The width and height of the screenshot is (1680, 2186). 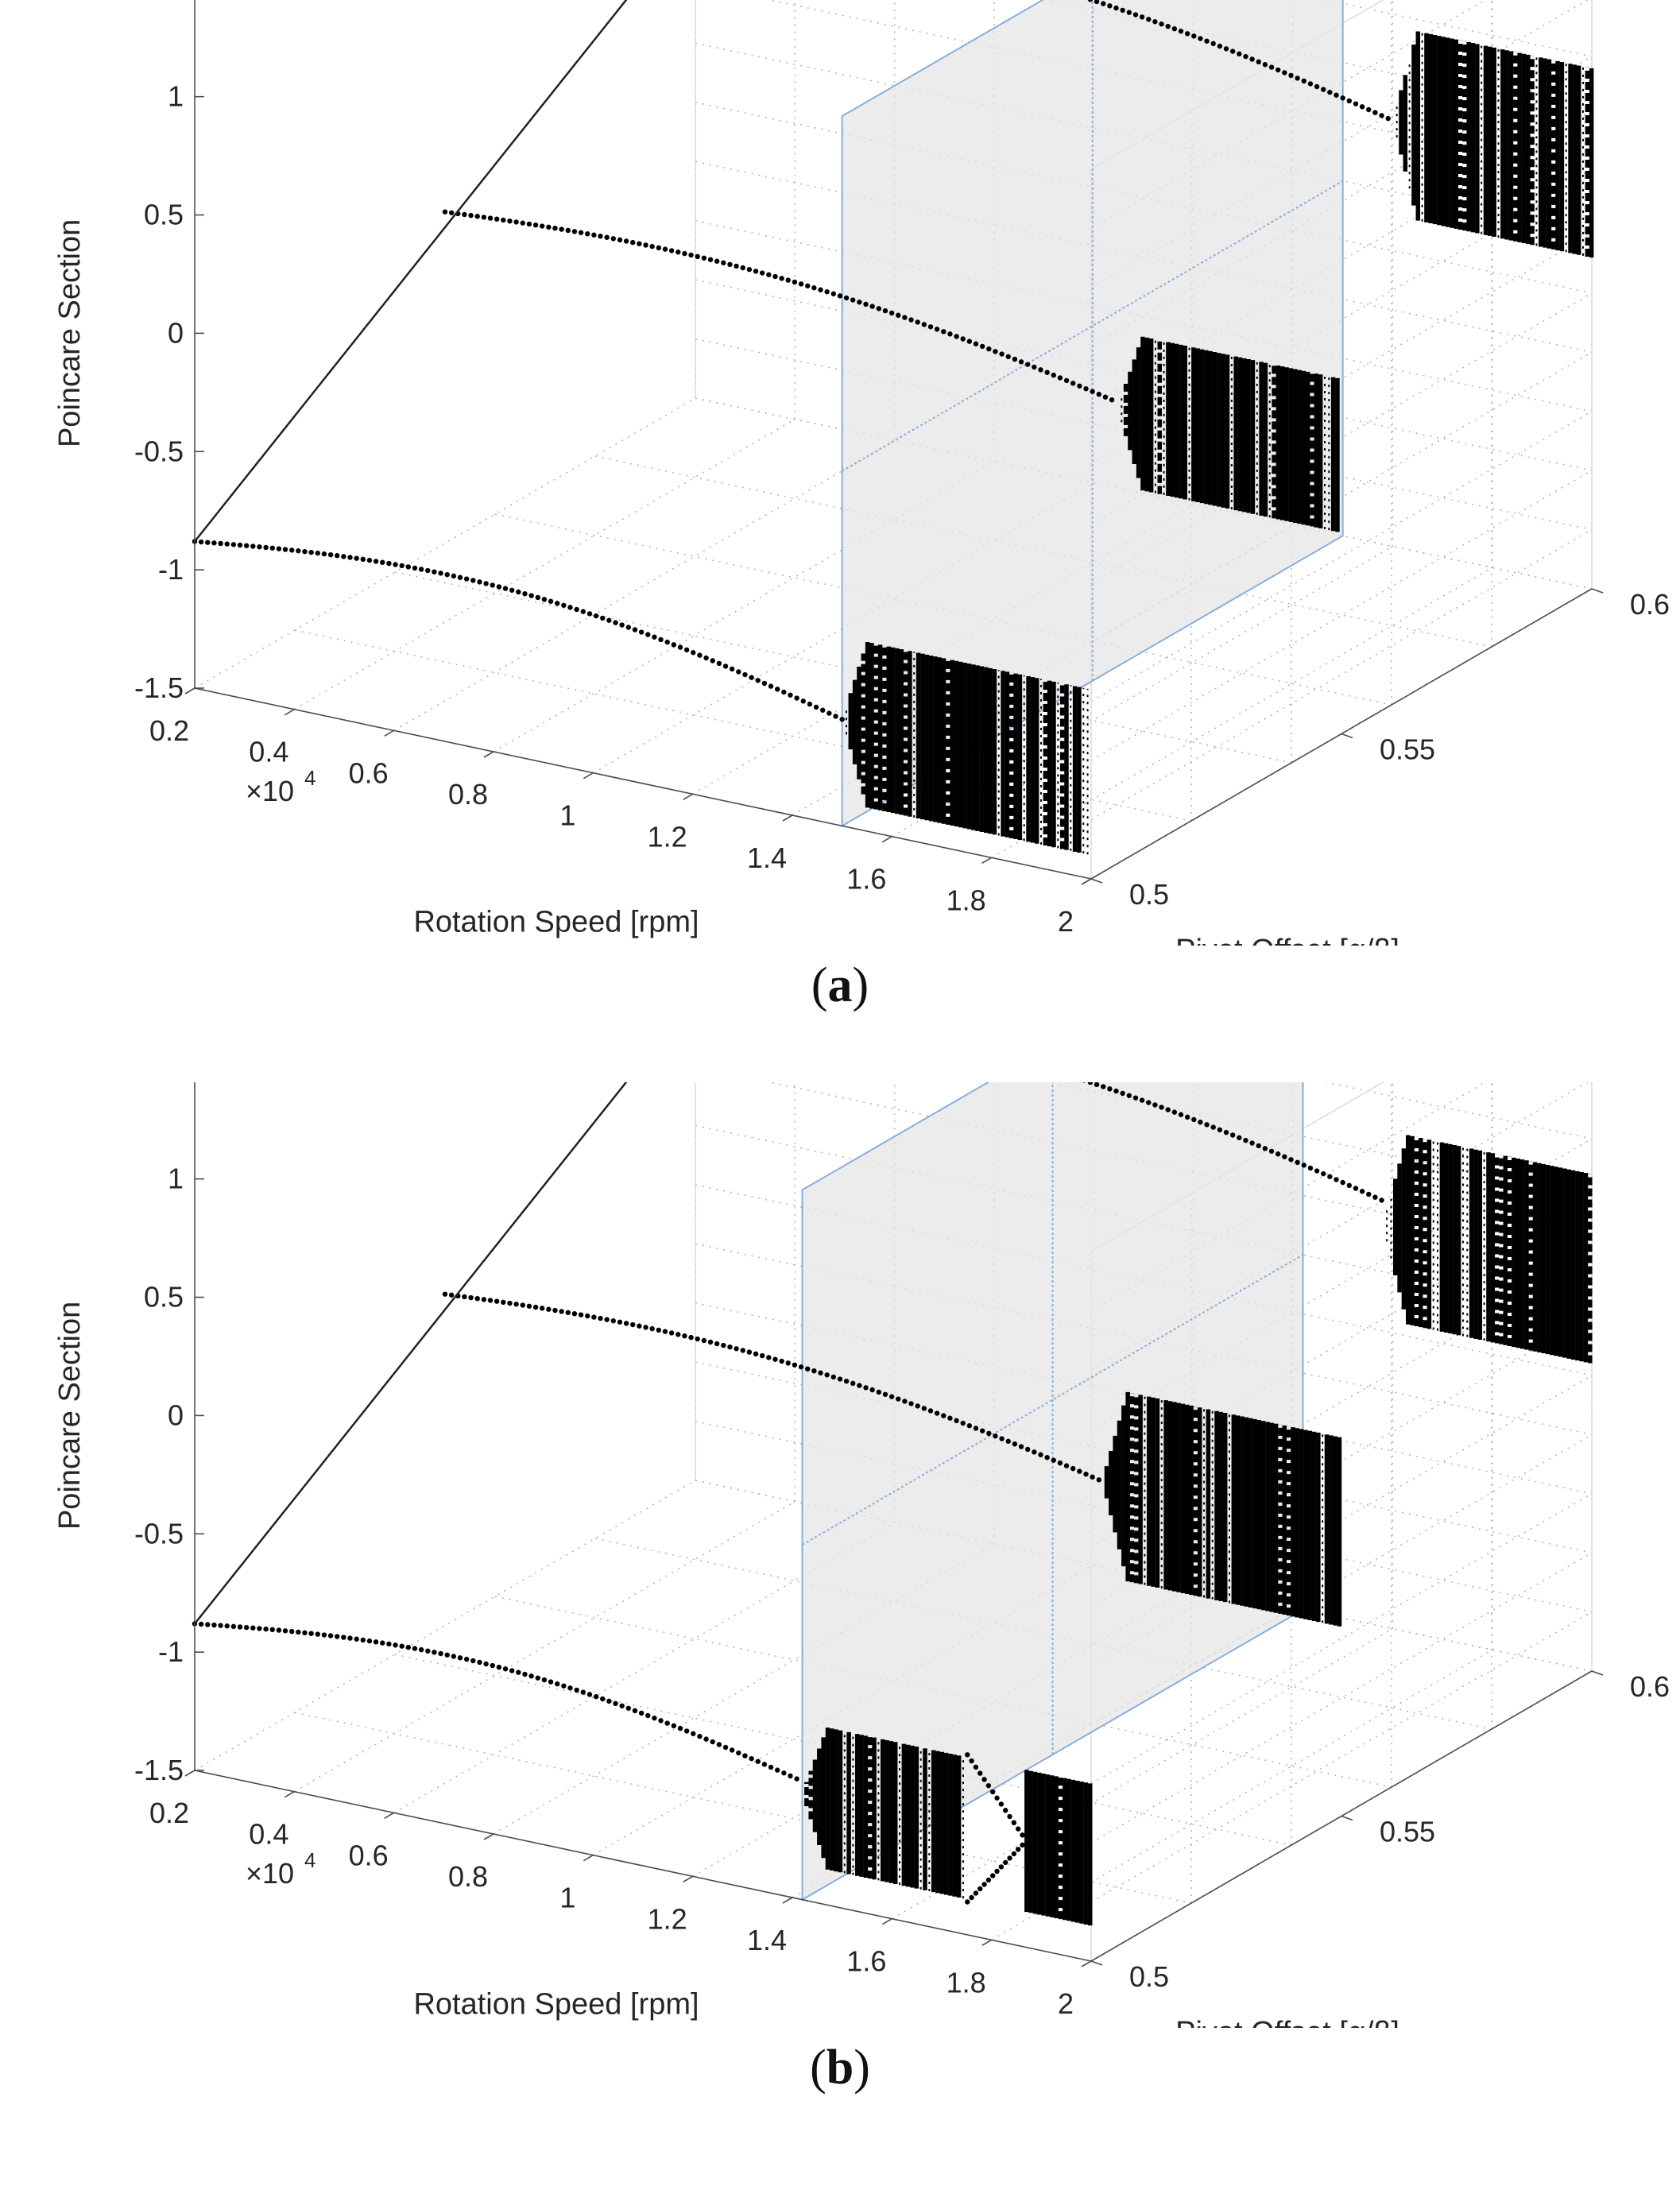 I want to click on x-tick-label: 1.6, so click(x=866, y=879).